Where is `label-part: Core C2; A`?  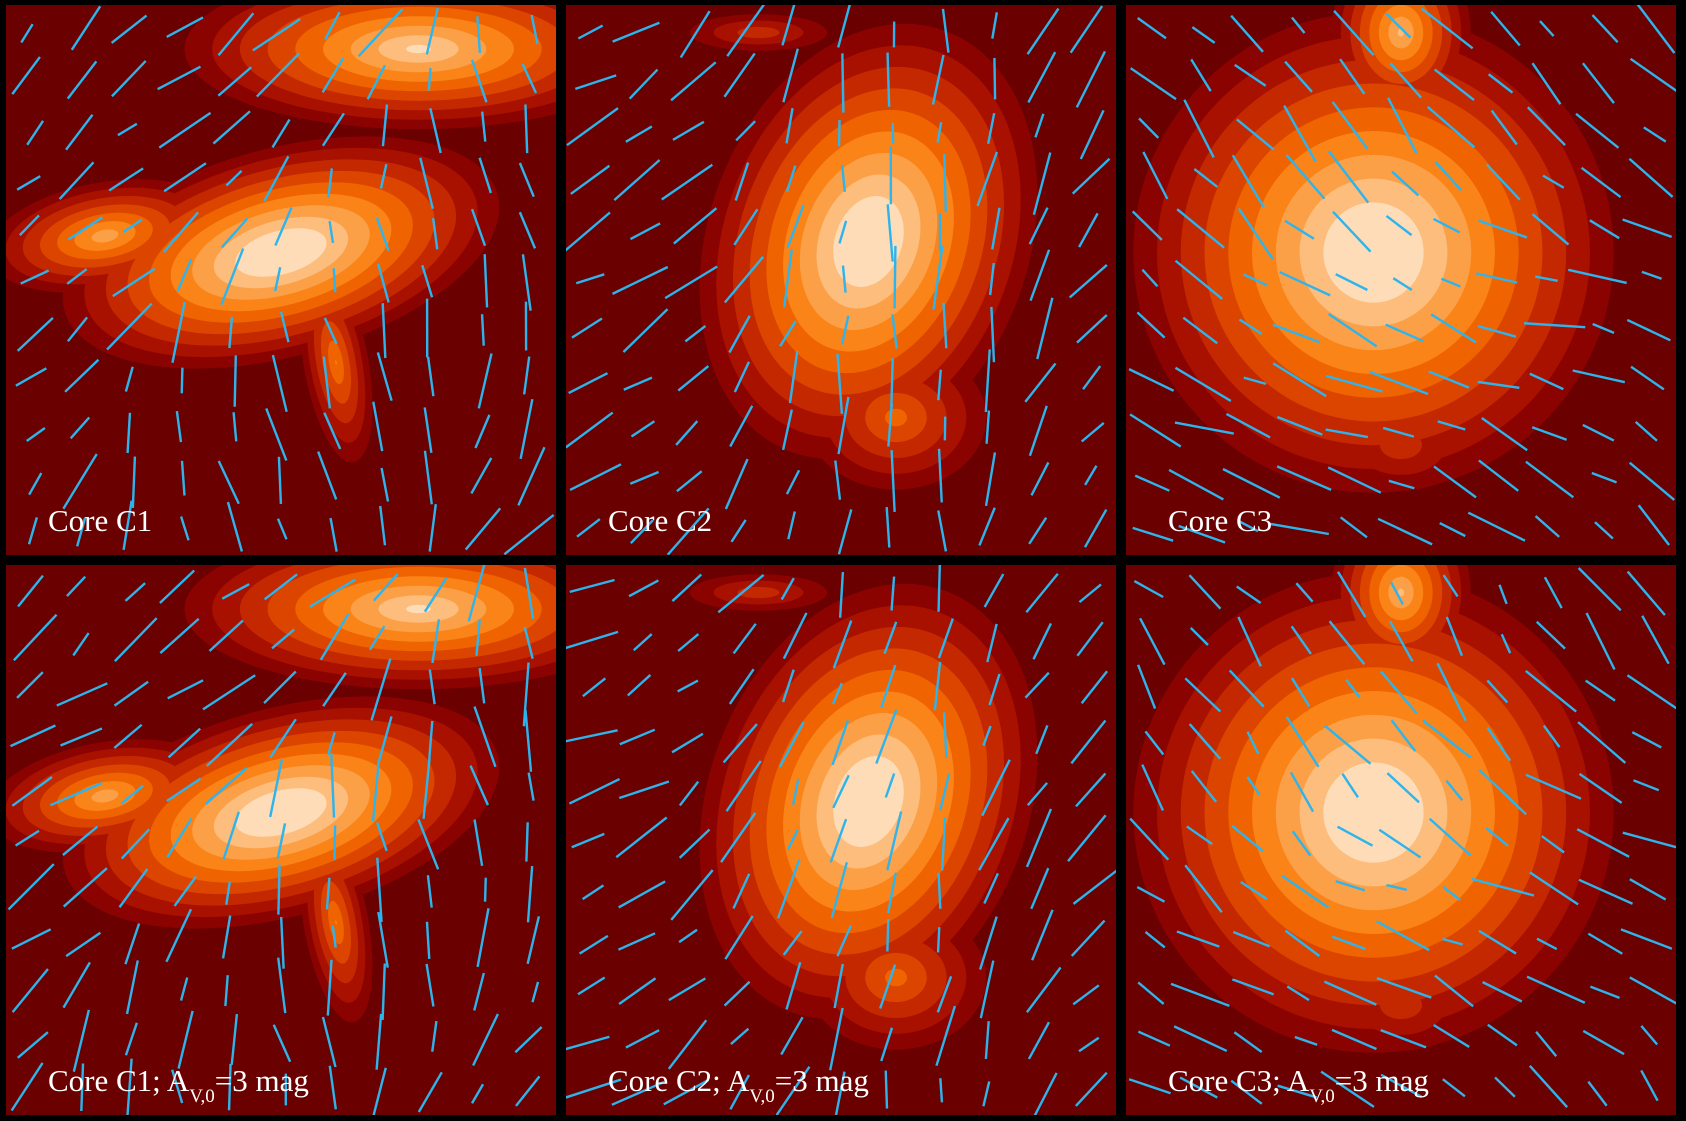 label-part: Core C2; A is located at coordinates (679, 1080).